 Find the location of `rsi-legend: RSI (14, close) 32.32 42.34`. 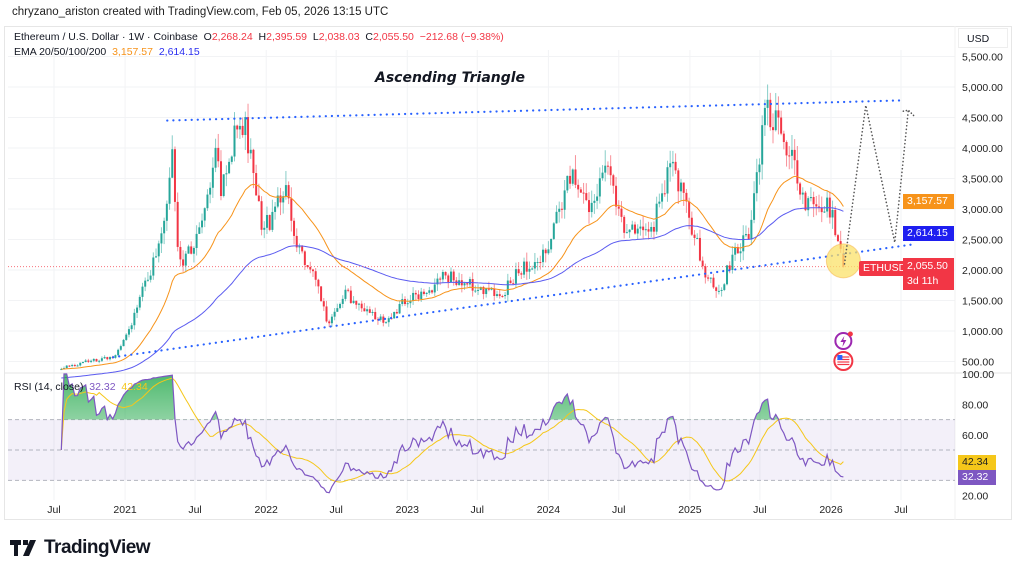

rsi-legend: RSI (14, close) 32.32 42.34 is located at coordinates (81, 387).